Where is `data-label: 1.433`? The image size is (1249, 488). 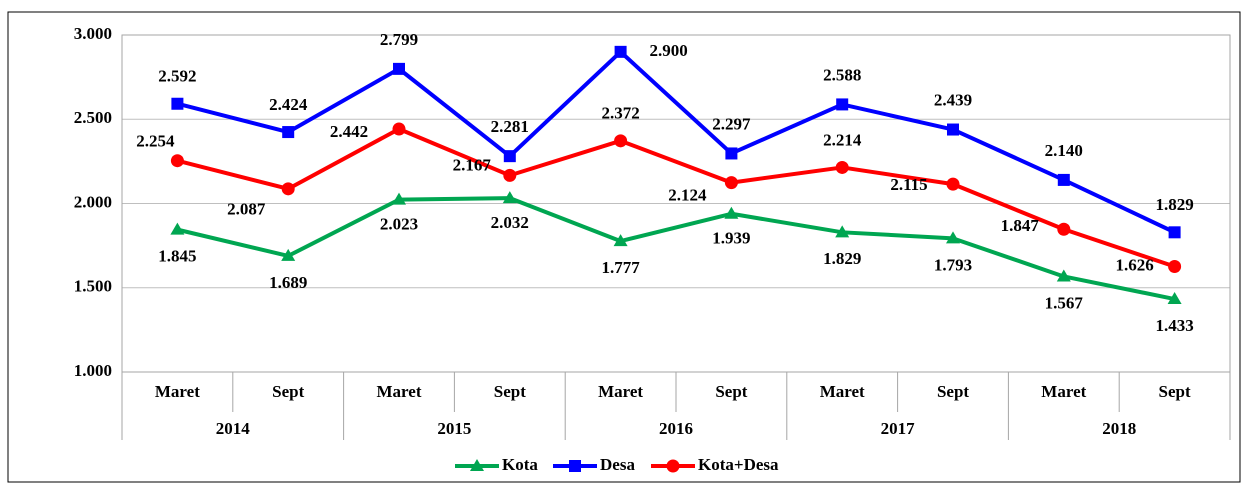
data-label: 1.433 is located at coordinates (1174, 325).